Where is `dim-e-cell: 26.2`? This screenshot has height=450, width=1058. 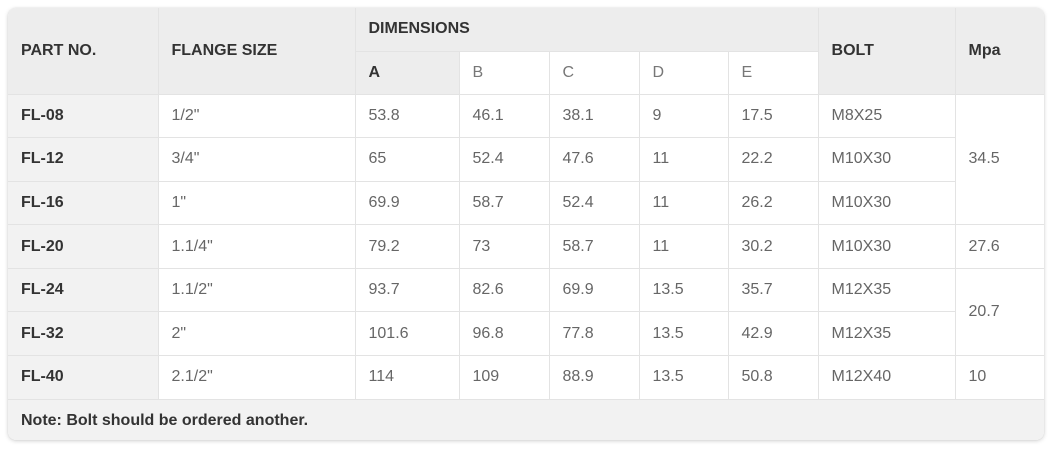
dim-e-cell: 26.2 is located at coordinates (773, 203).